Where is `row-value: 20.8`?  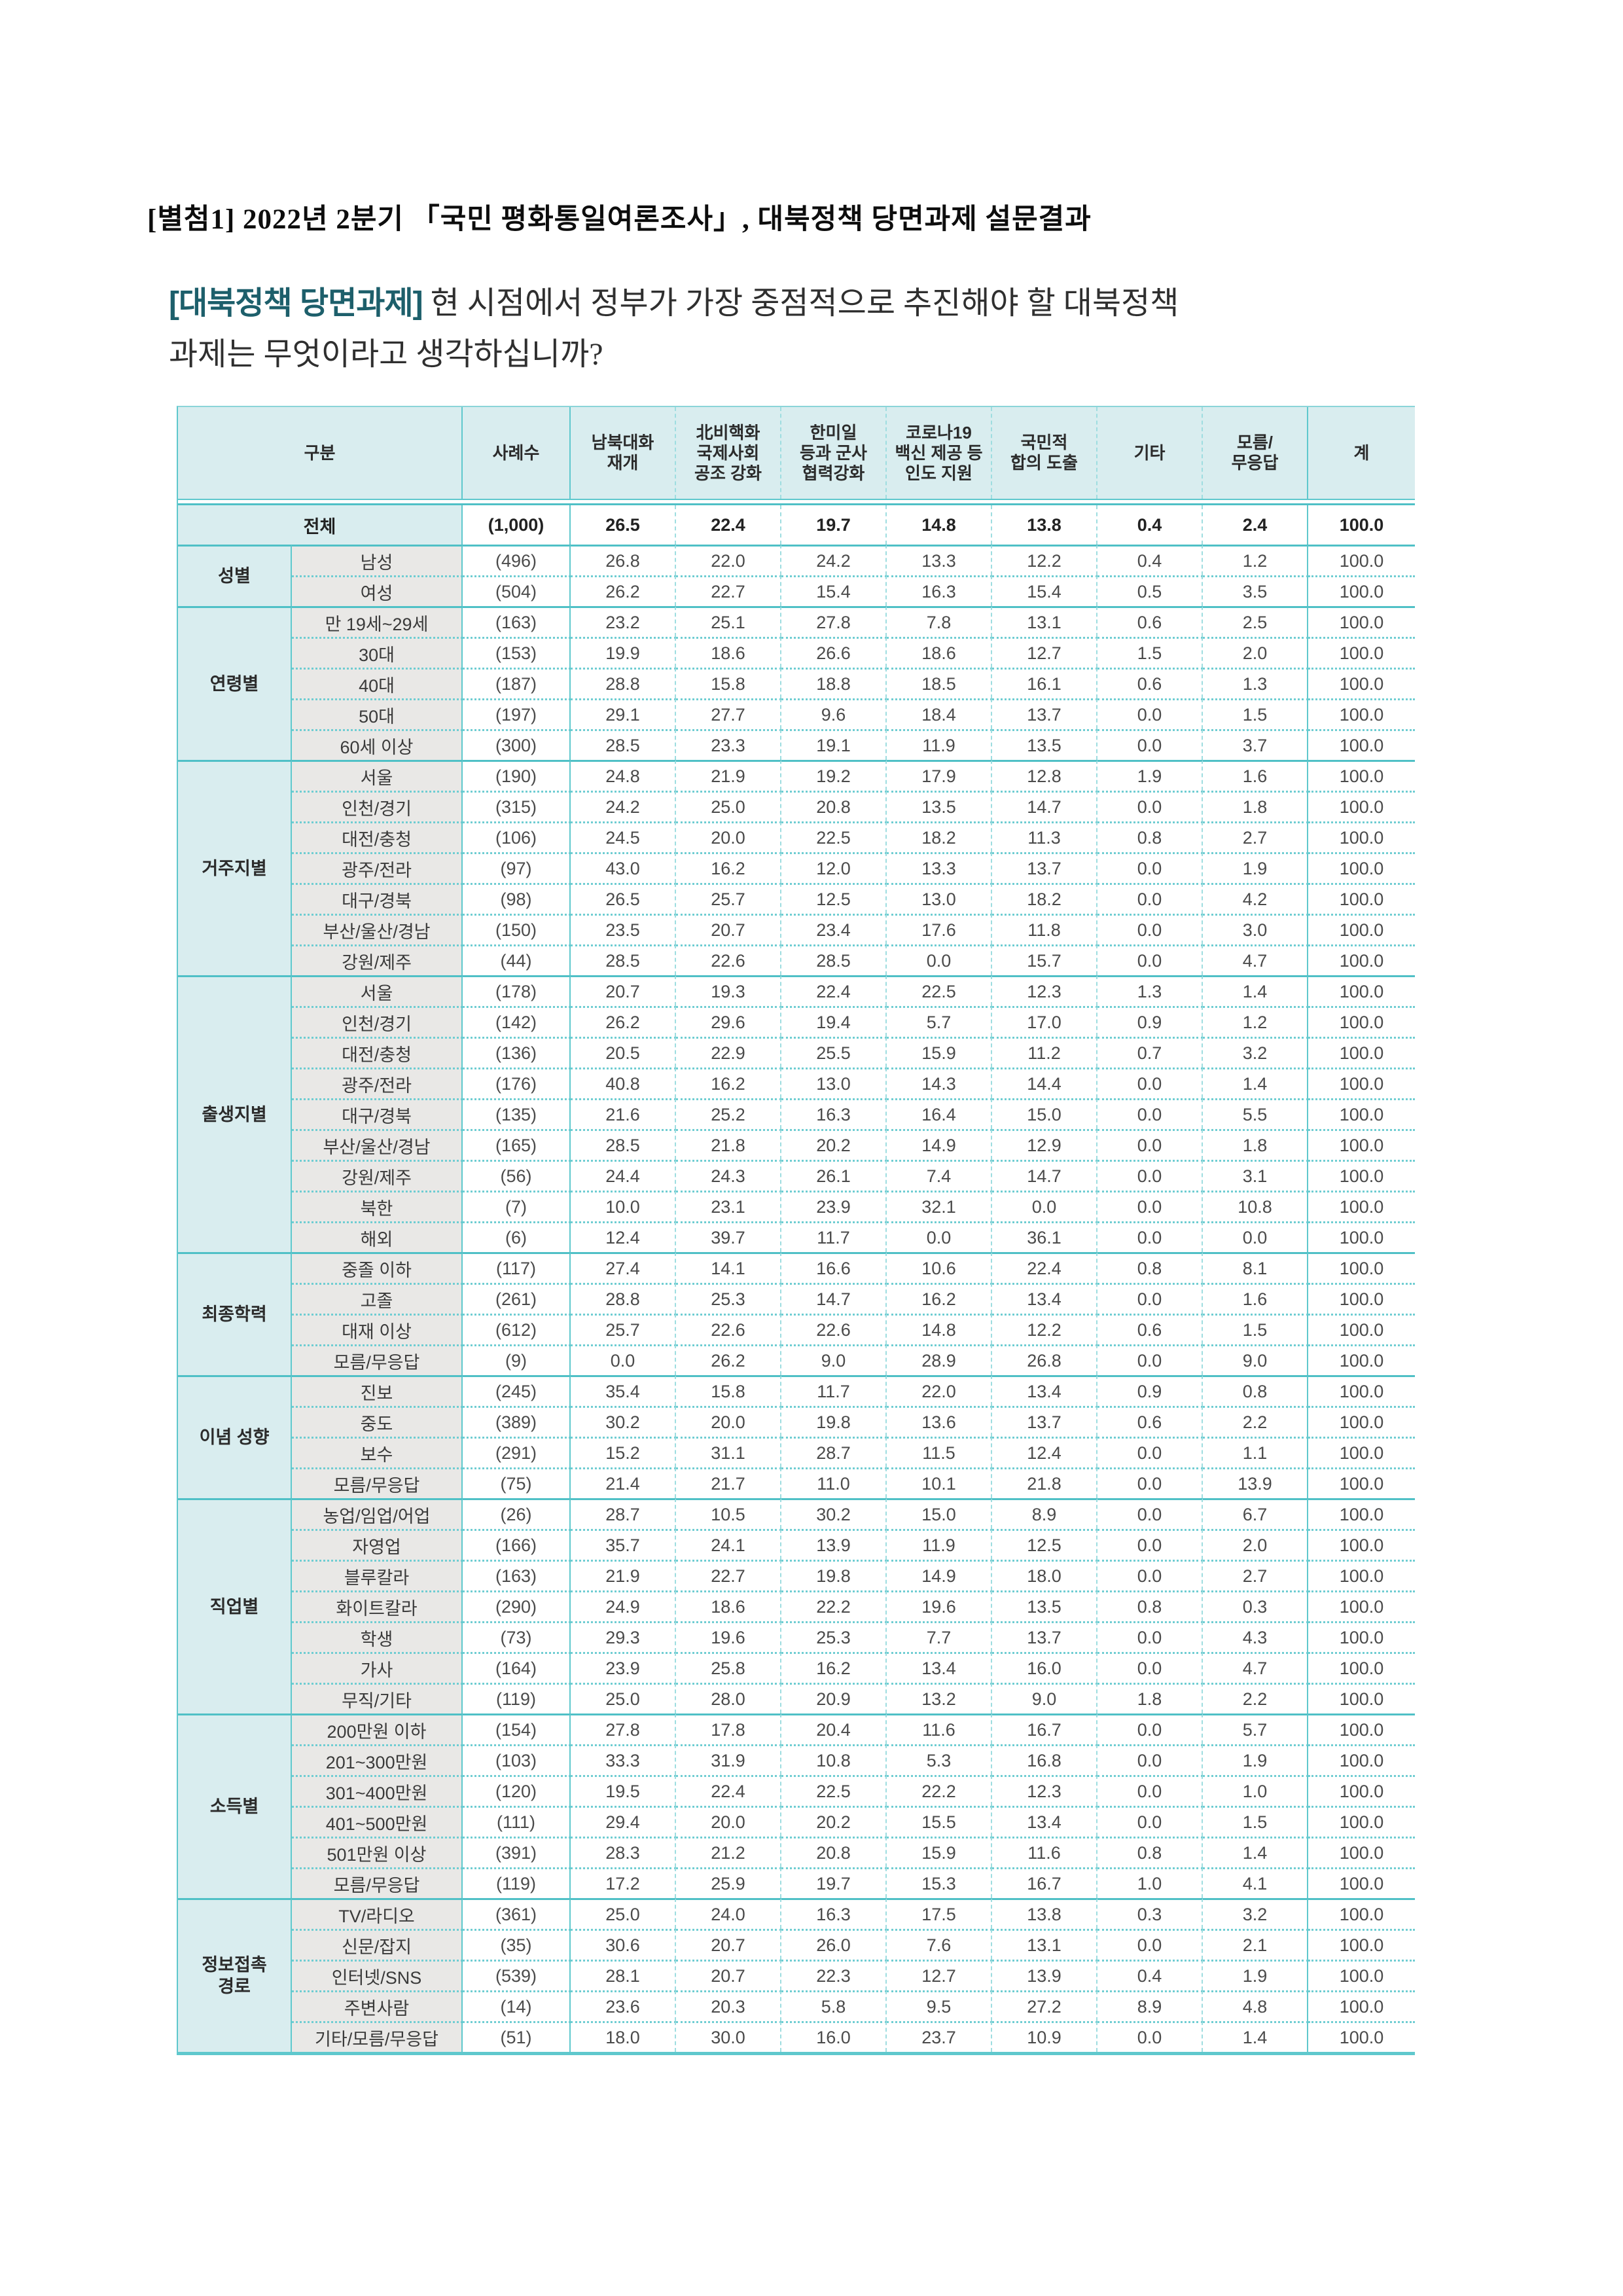
row-value: 20.8 is located at coordinates (834, 806).